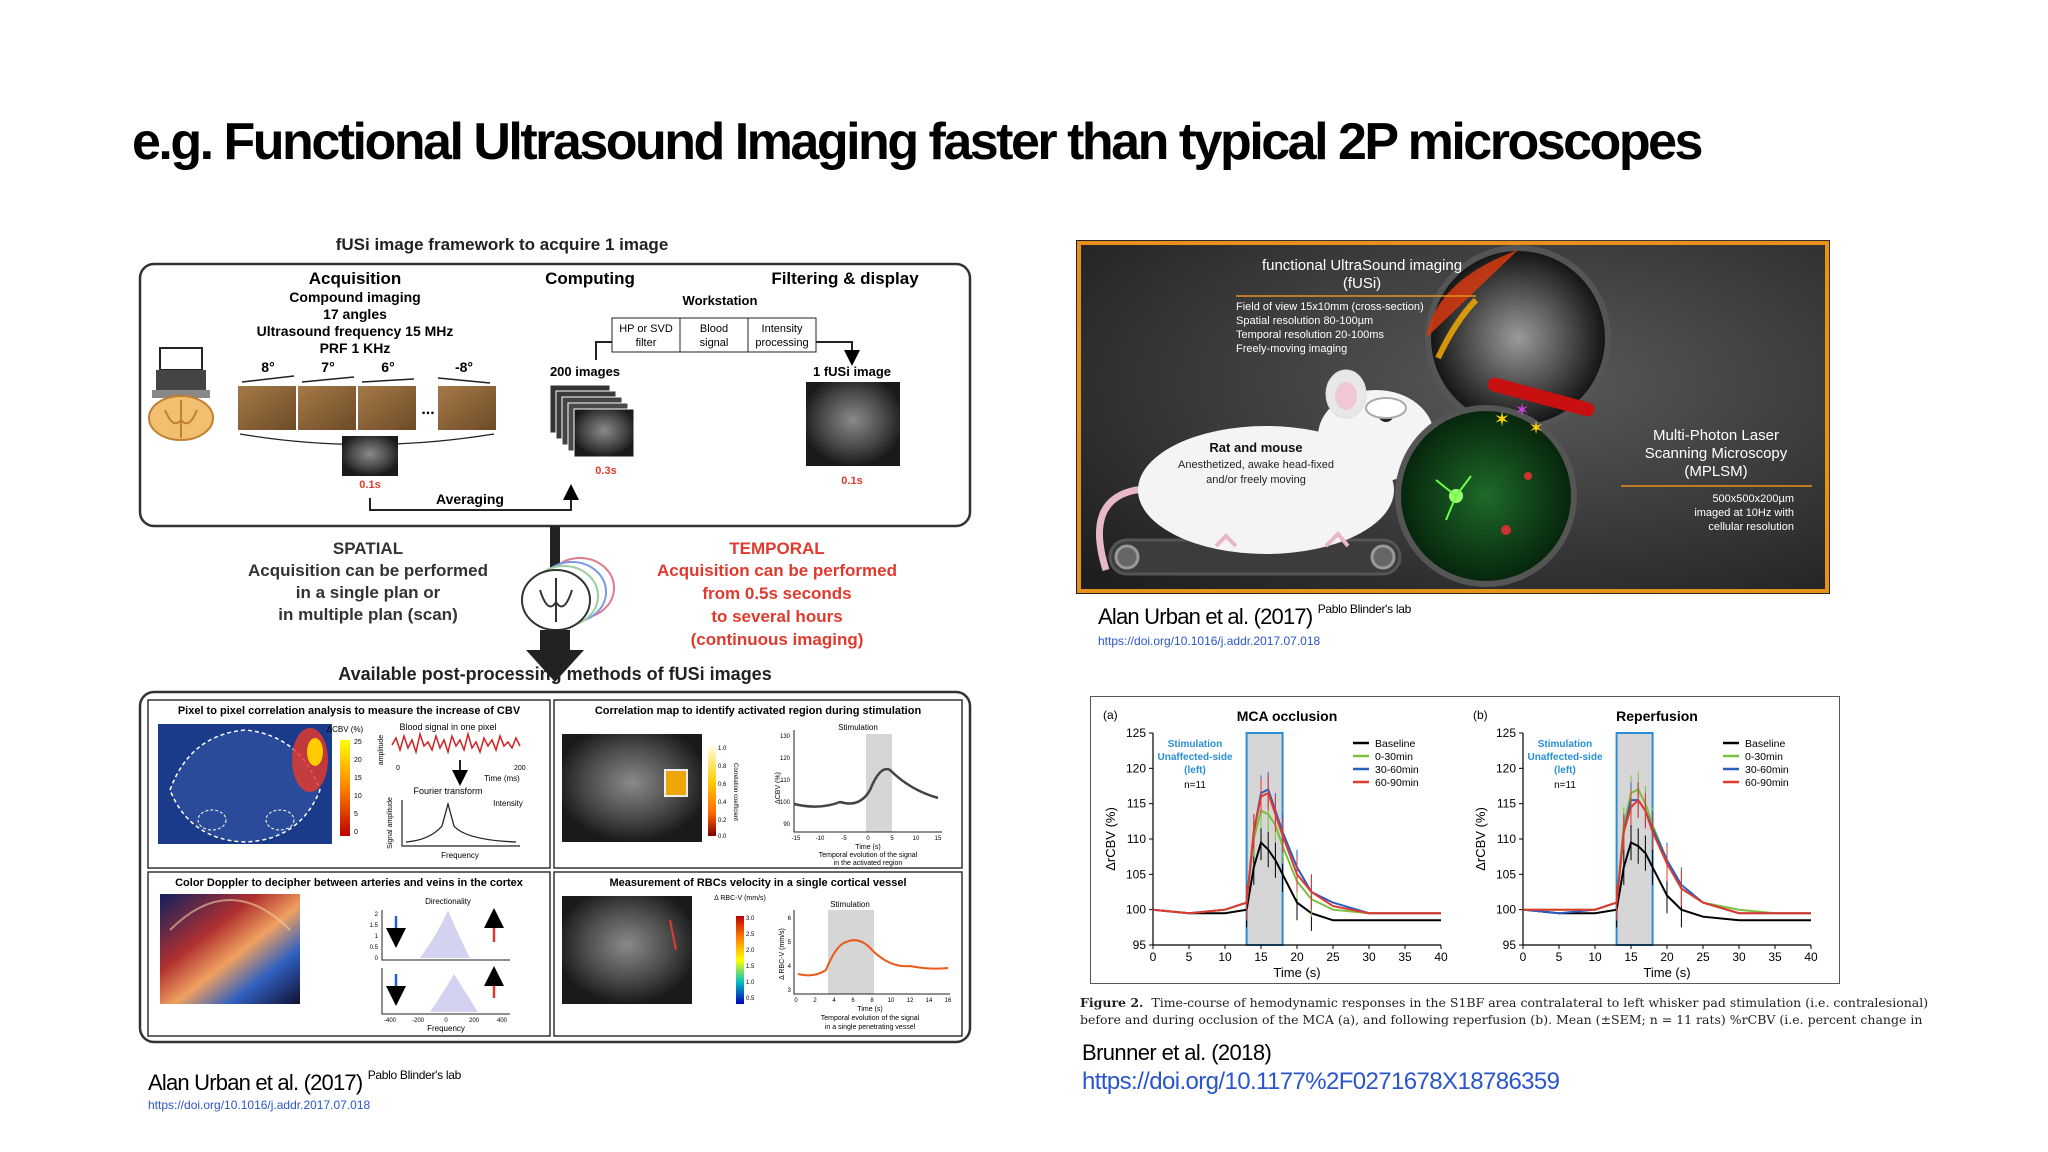  Describe the element at coordinates (502, 778) in the screenshot. I see `svg-text: Time (ms)` at that location.